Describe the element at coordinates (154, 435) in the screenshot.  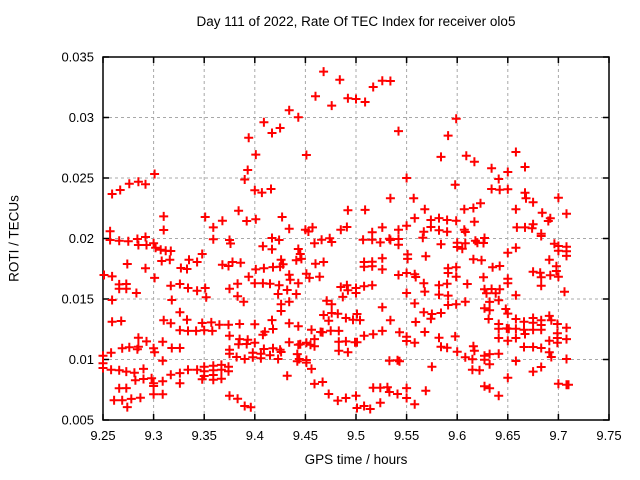
I see `x-tick-label: 9.3` at that location.